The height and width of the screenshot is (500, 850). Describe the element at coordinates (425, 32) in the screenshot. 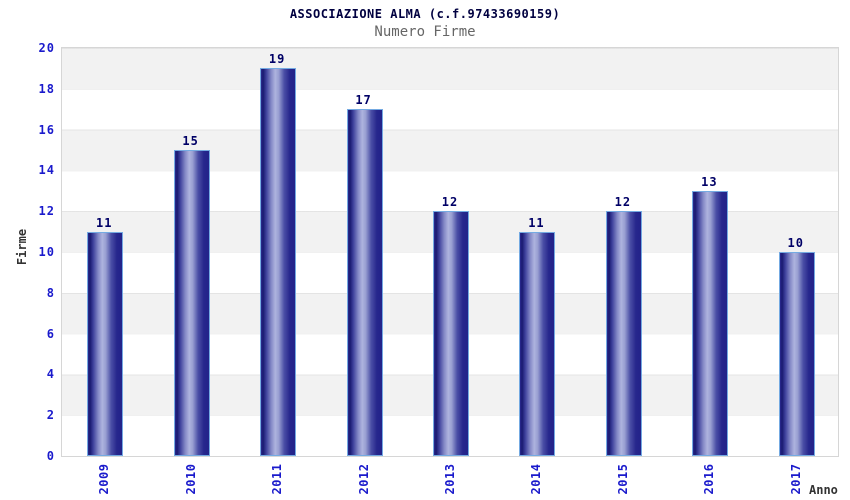

I see `chart-subtitle: Numero Firme` at that location.